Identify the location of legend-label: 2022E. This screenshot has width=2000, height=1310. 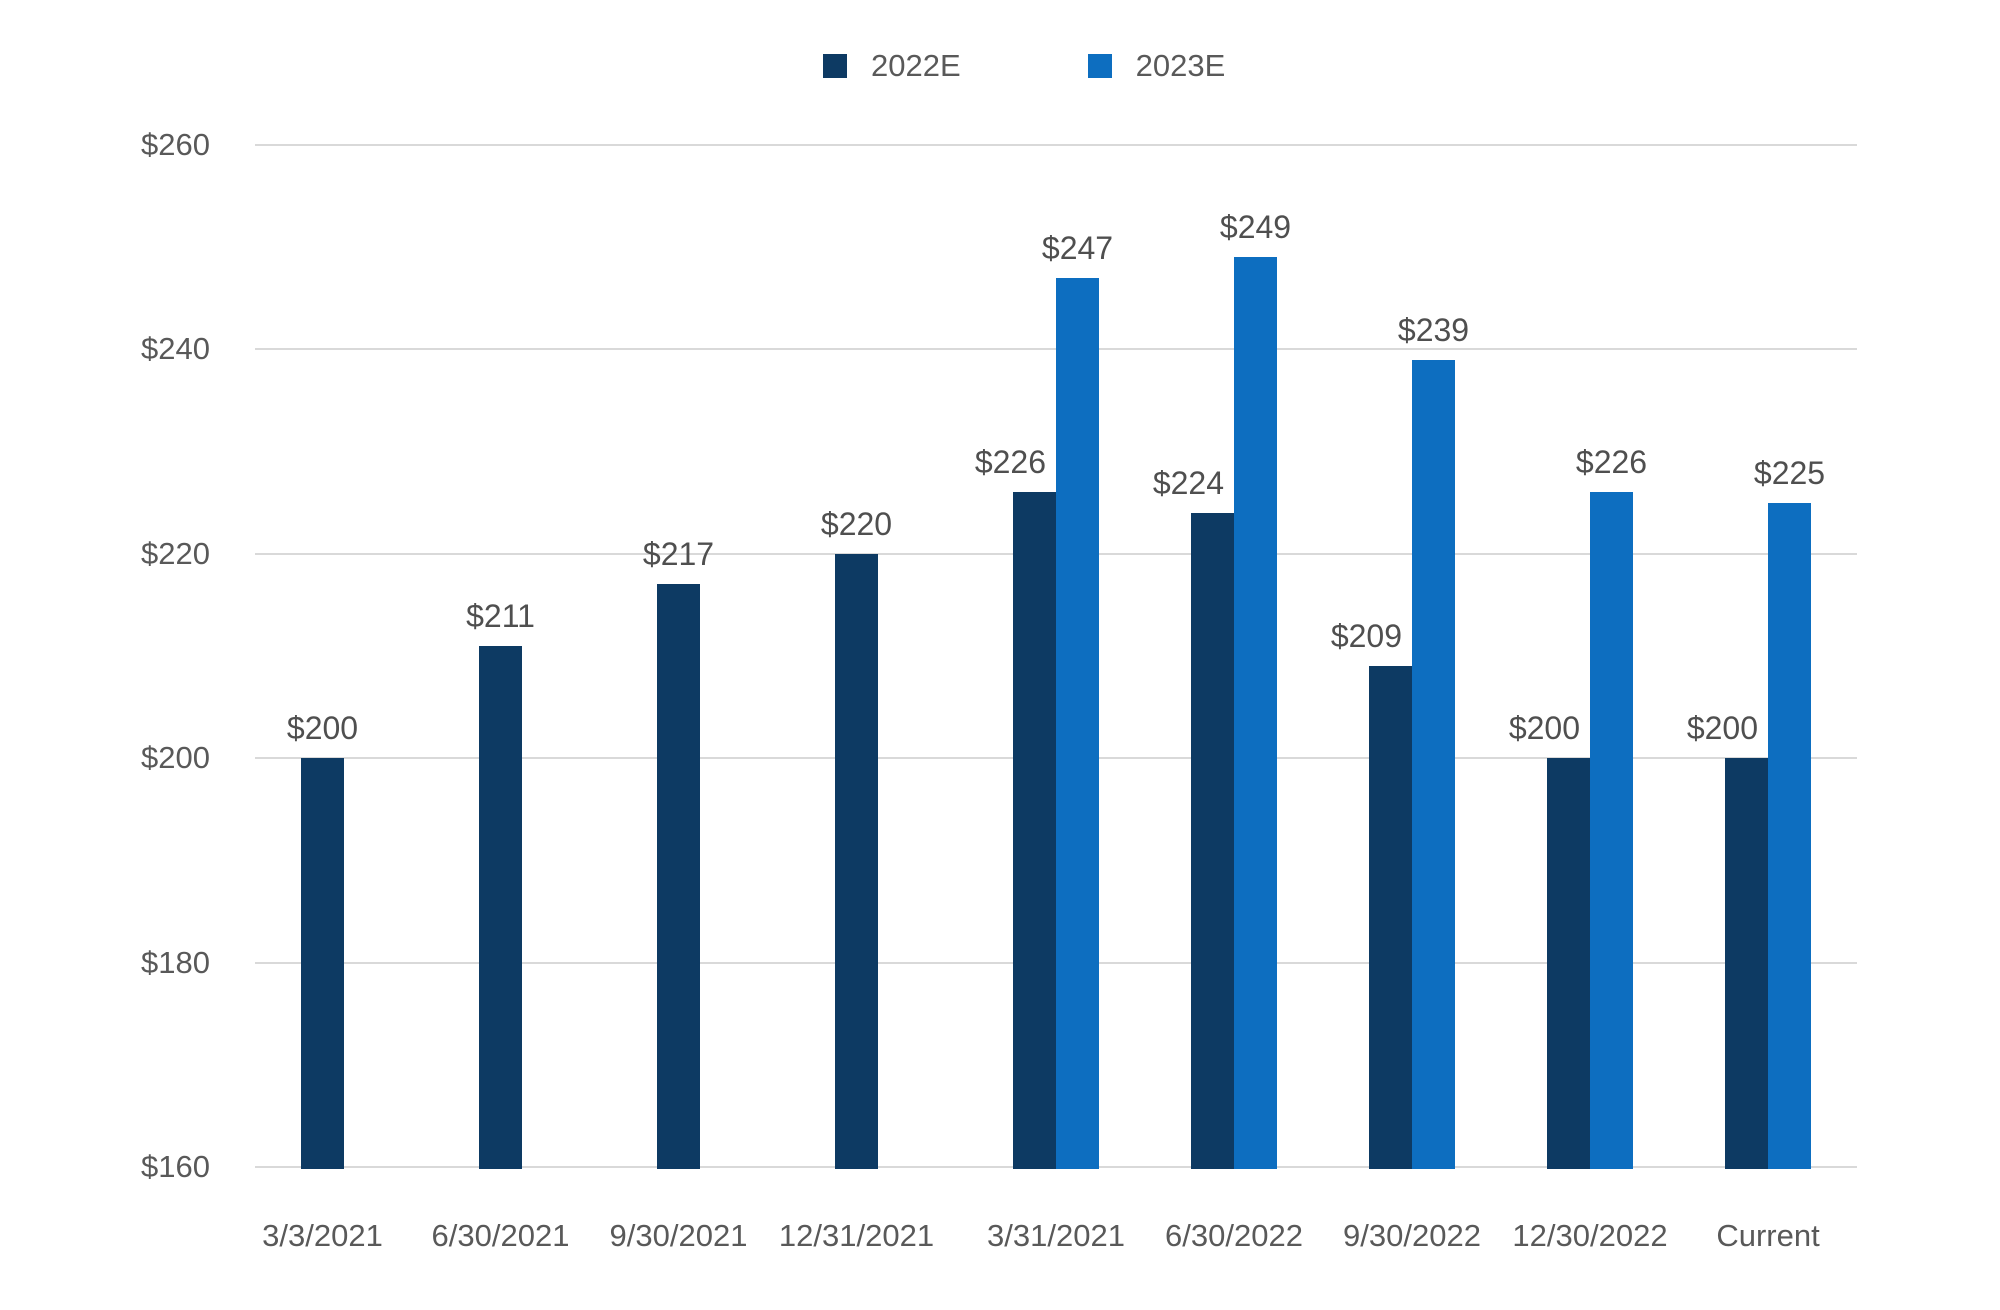
(916, 65).